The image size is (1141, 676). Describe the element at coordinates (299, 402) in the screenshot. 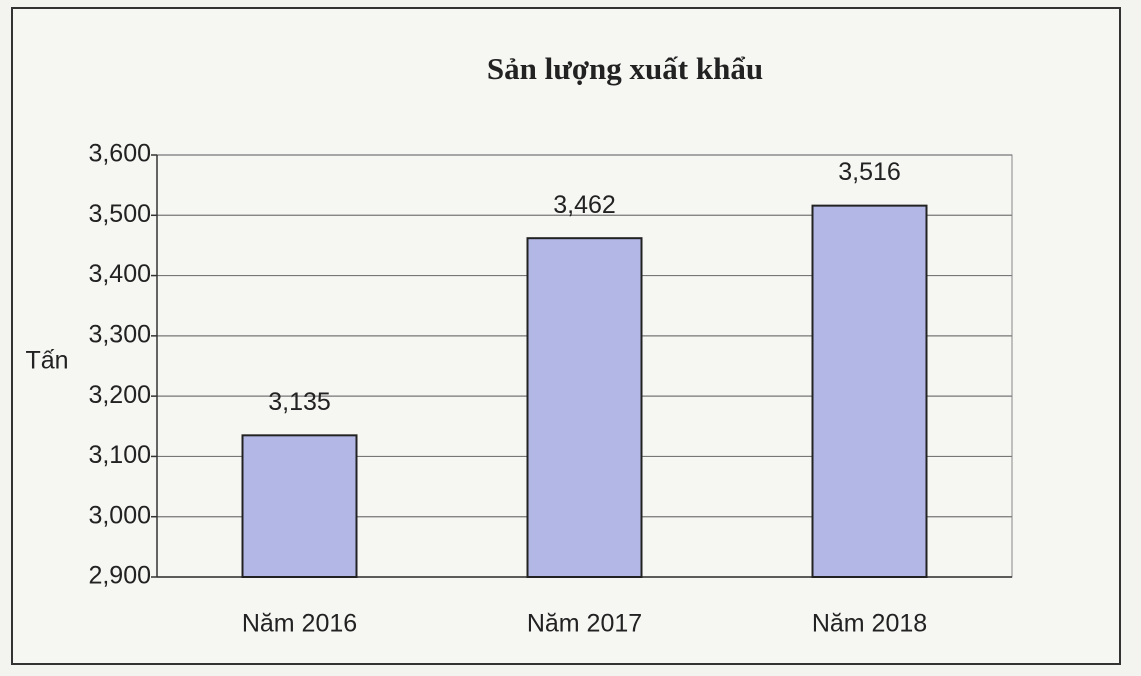

I see `value-label: 3,135` at that location.